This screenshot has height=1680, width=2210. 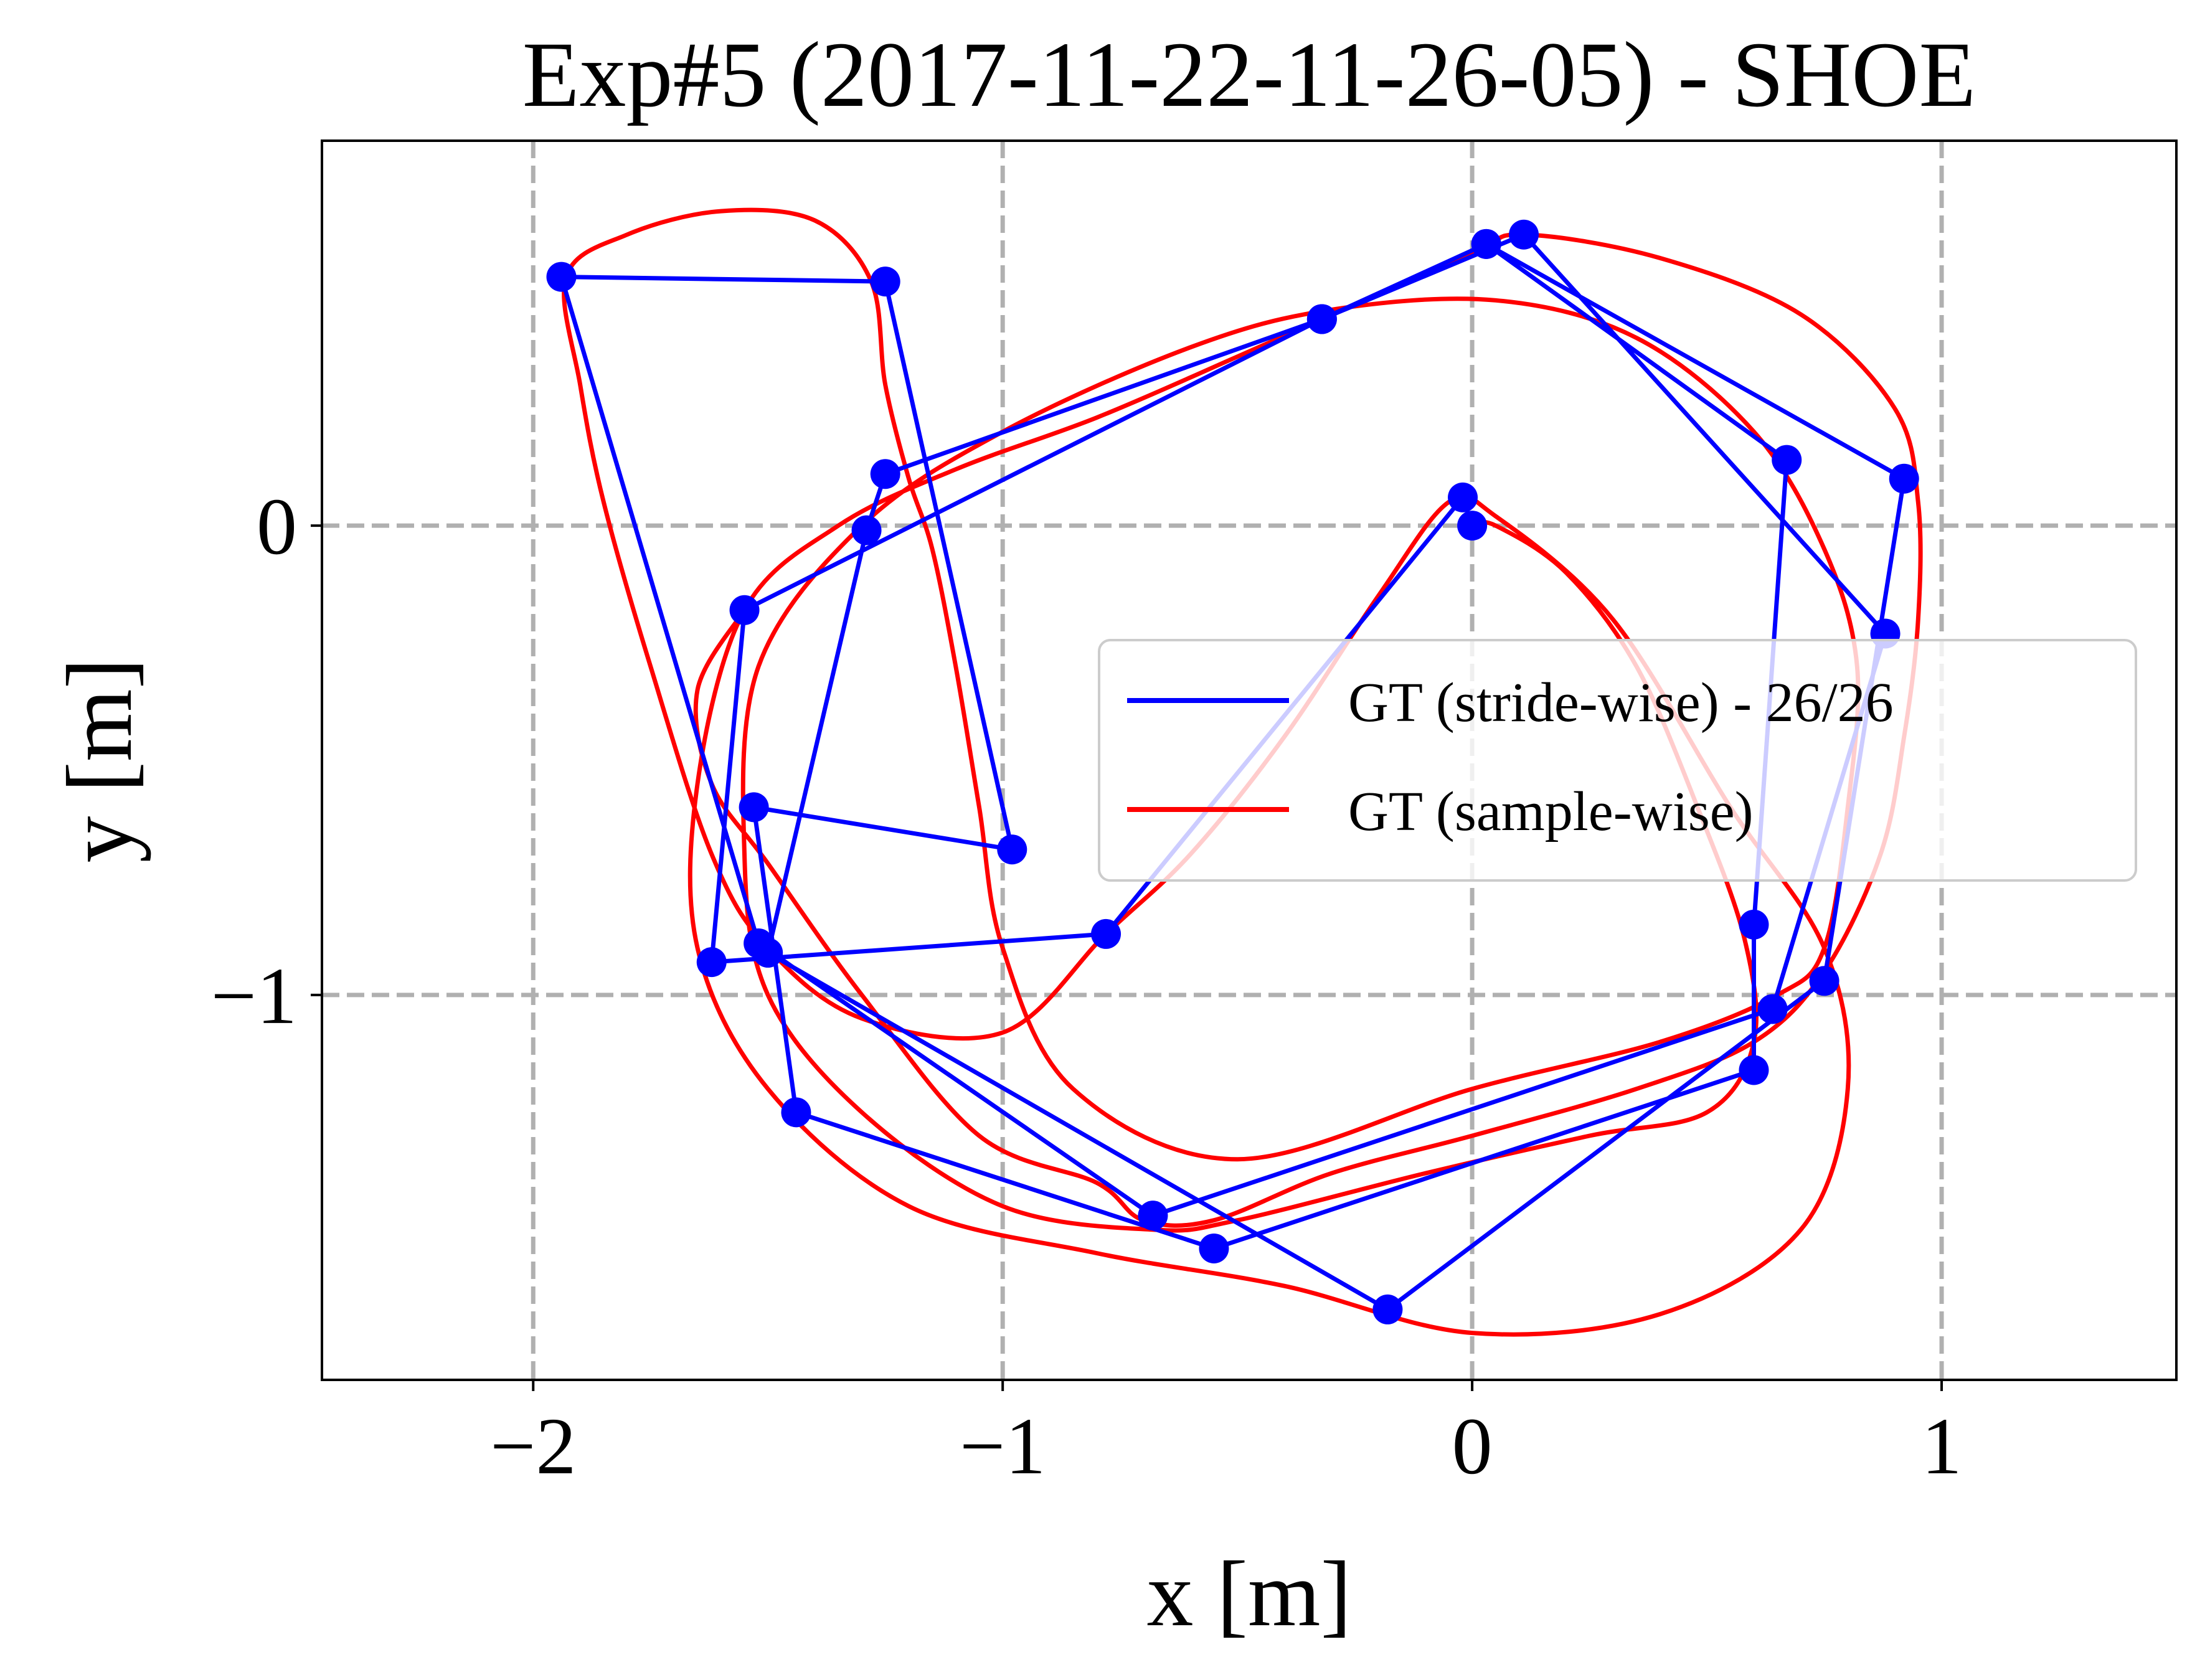 What do you see at coordinates (1551, 811) in the screenshot?
I see `legend-label-sample: GT (sample-wise)` at bounding box center [1551, 811].